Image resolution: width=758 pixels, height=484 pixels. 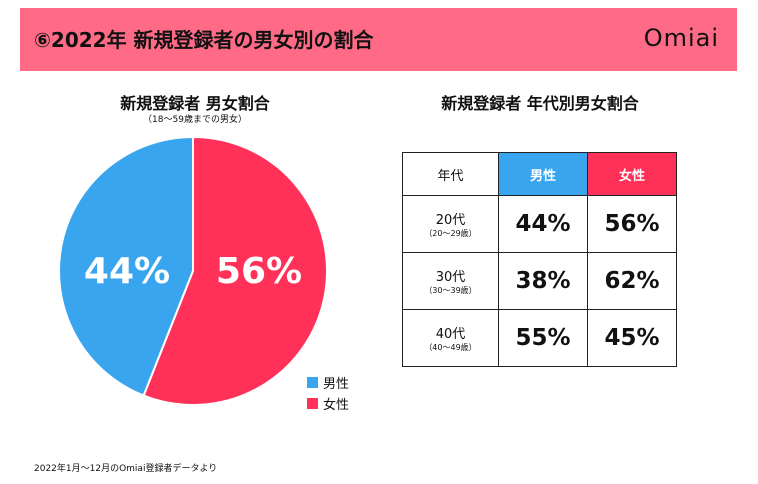 I want to click on age-range: （30～39歳）, so click(x=450, y=290).